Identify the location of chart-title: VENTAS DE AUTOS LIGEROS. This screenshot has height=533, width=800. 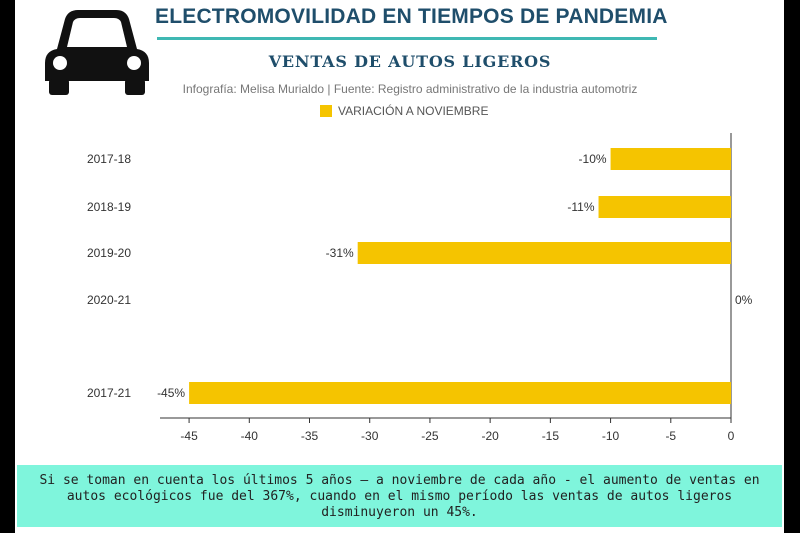
(410, 61).